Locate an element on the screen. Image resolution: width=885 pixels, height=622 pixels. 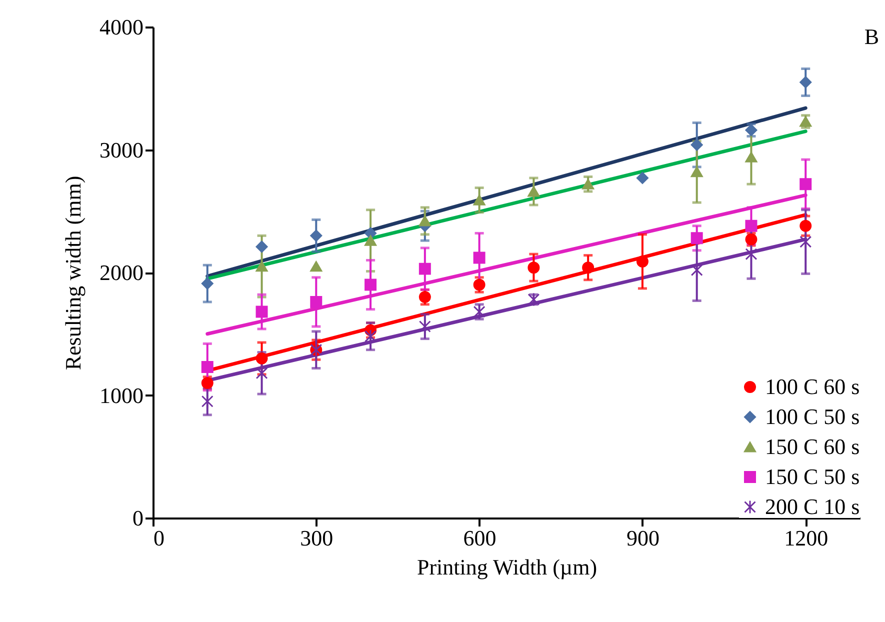
y-axis-title: Resulting width (mm) is located at coordinates (73, 273).